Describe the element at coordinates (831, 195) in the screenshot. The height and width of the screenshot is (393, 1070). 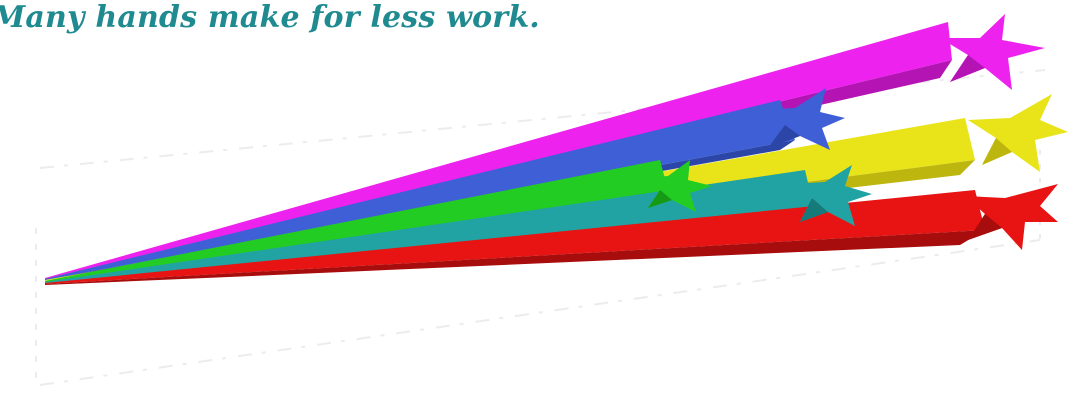
I see `star-teal-icon` at that location.